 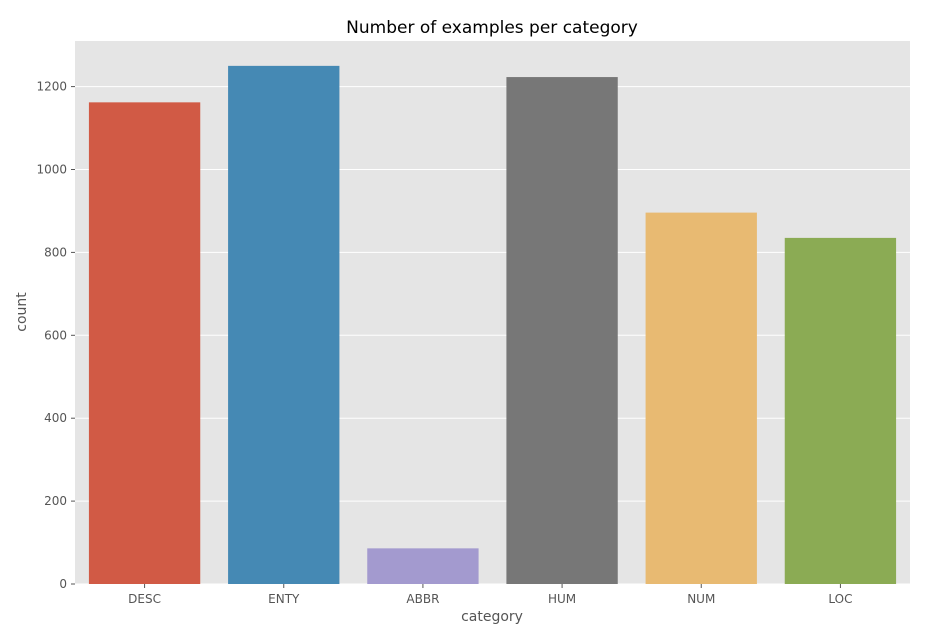 I want to click on chart-title: Number of examples per category, so click(x=492, y=28).